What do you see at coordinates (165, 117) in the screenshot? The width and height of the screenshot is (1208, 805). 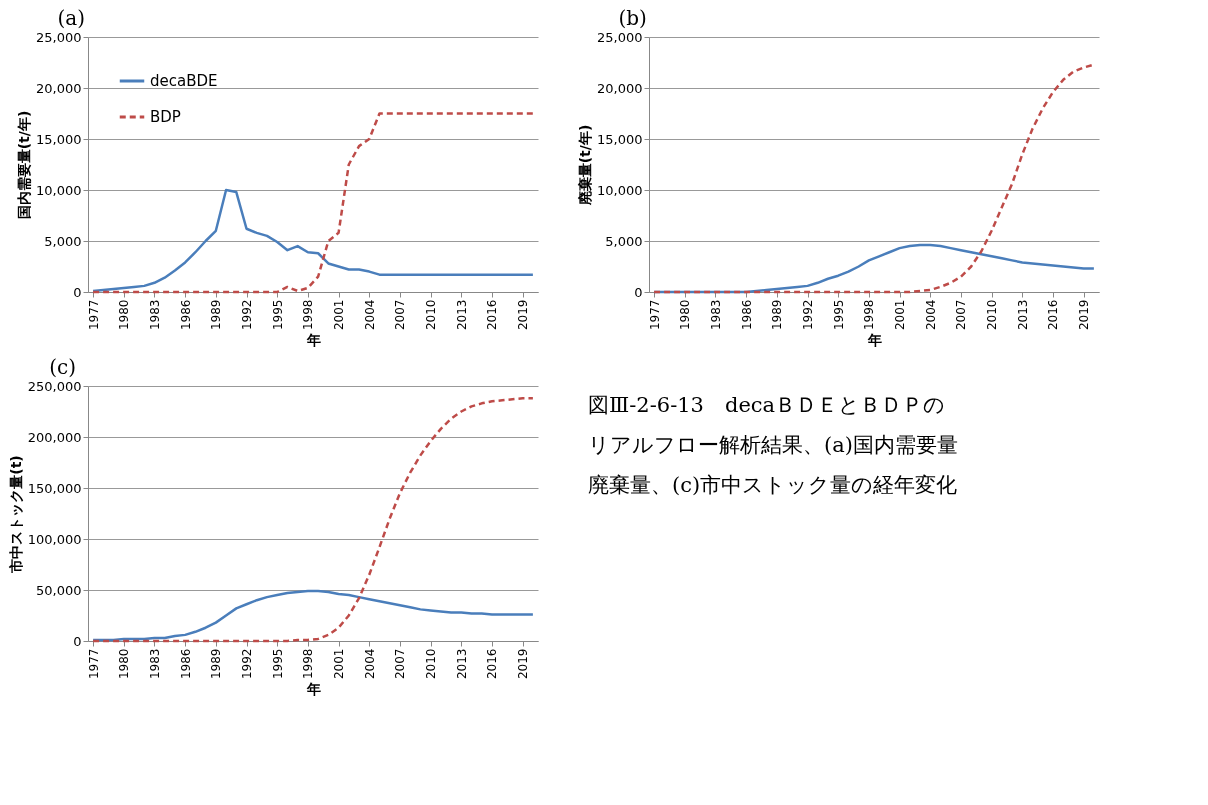 I see `legend-label: BDP` at bounding box center [165, 117].